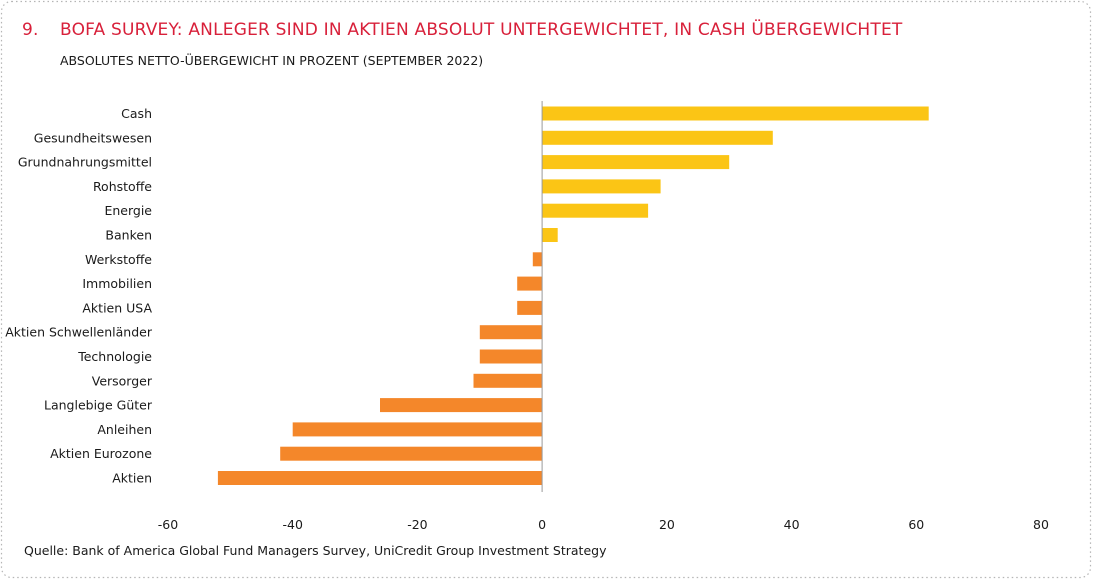  I want to click on category-label-12: Langlebige Güter, so click(98, 405).